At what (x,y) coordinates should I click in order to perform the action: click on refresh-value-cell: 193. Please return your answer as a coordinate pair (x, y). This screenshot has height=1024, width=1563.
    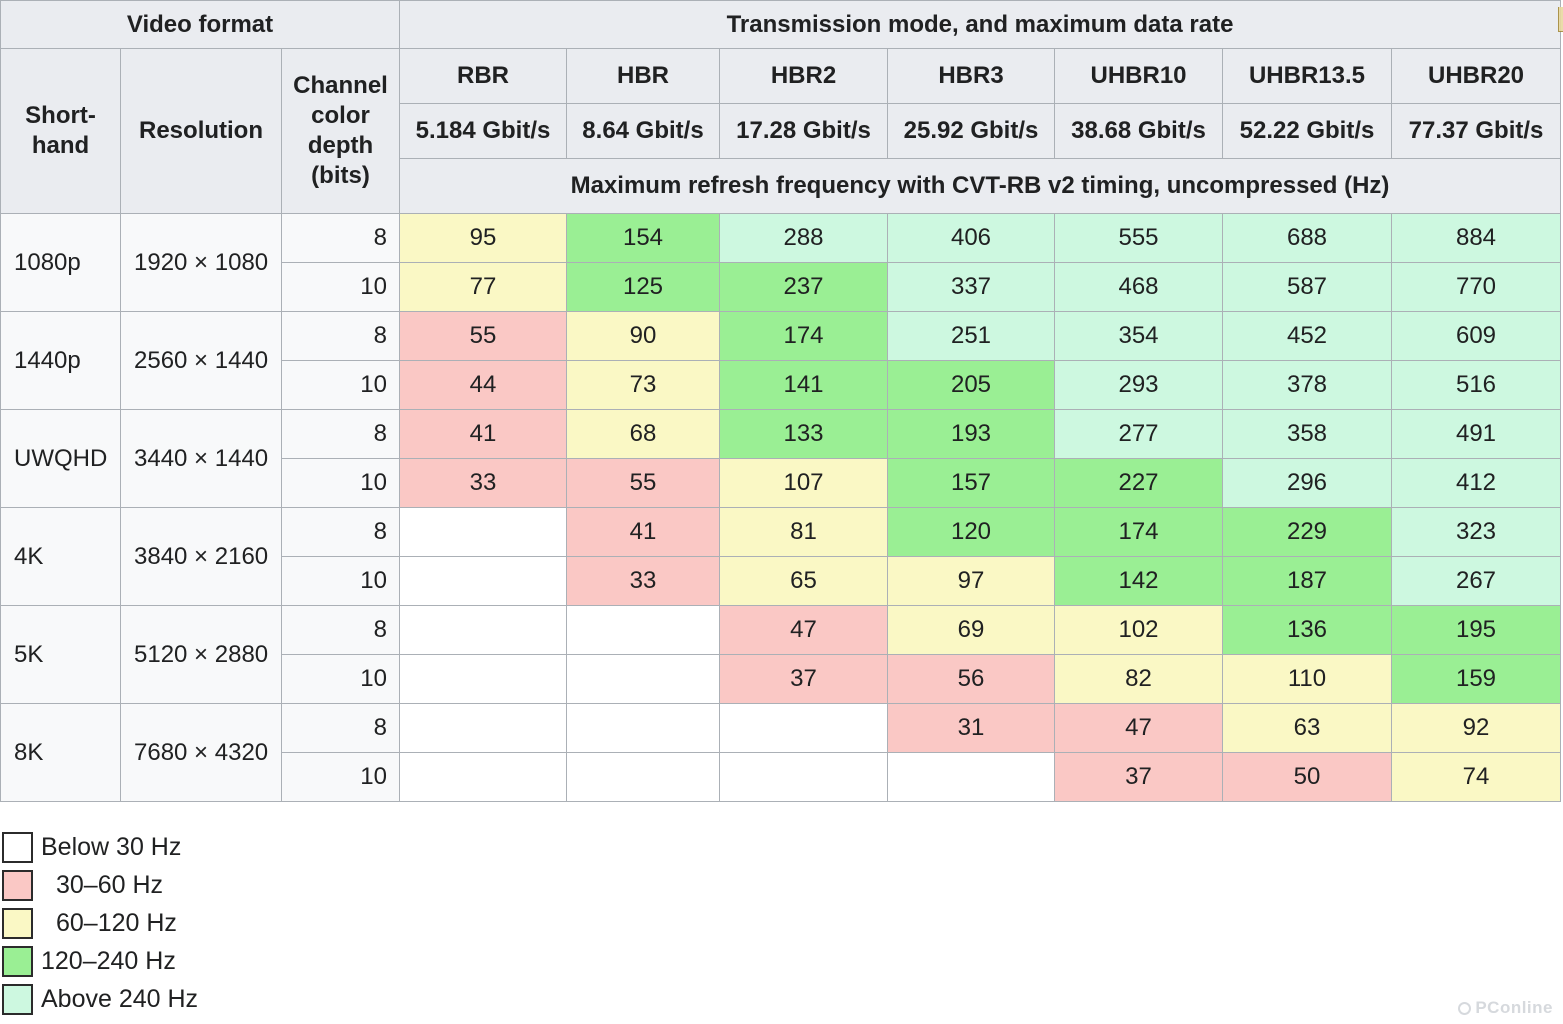
    Looking at the image, I should click on (971, 434).